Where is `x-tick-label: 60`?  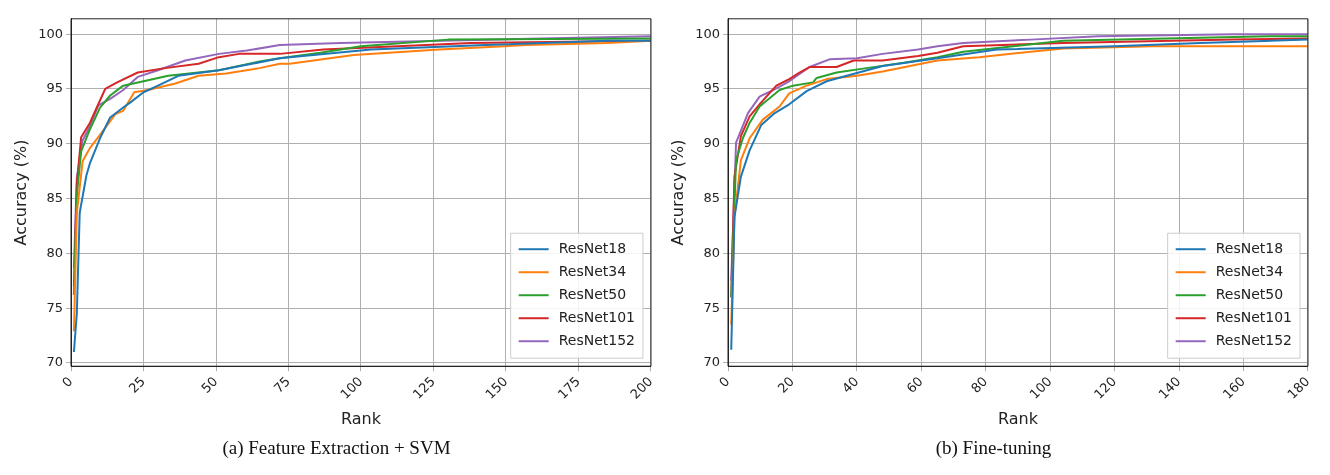 x-tick-label: 60 is located at coordinates (914, 384).